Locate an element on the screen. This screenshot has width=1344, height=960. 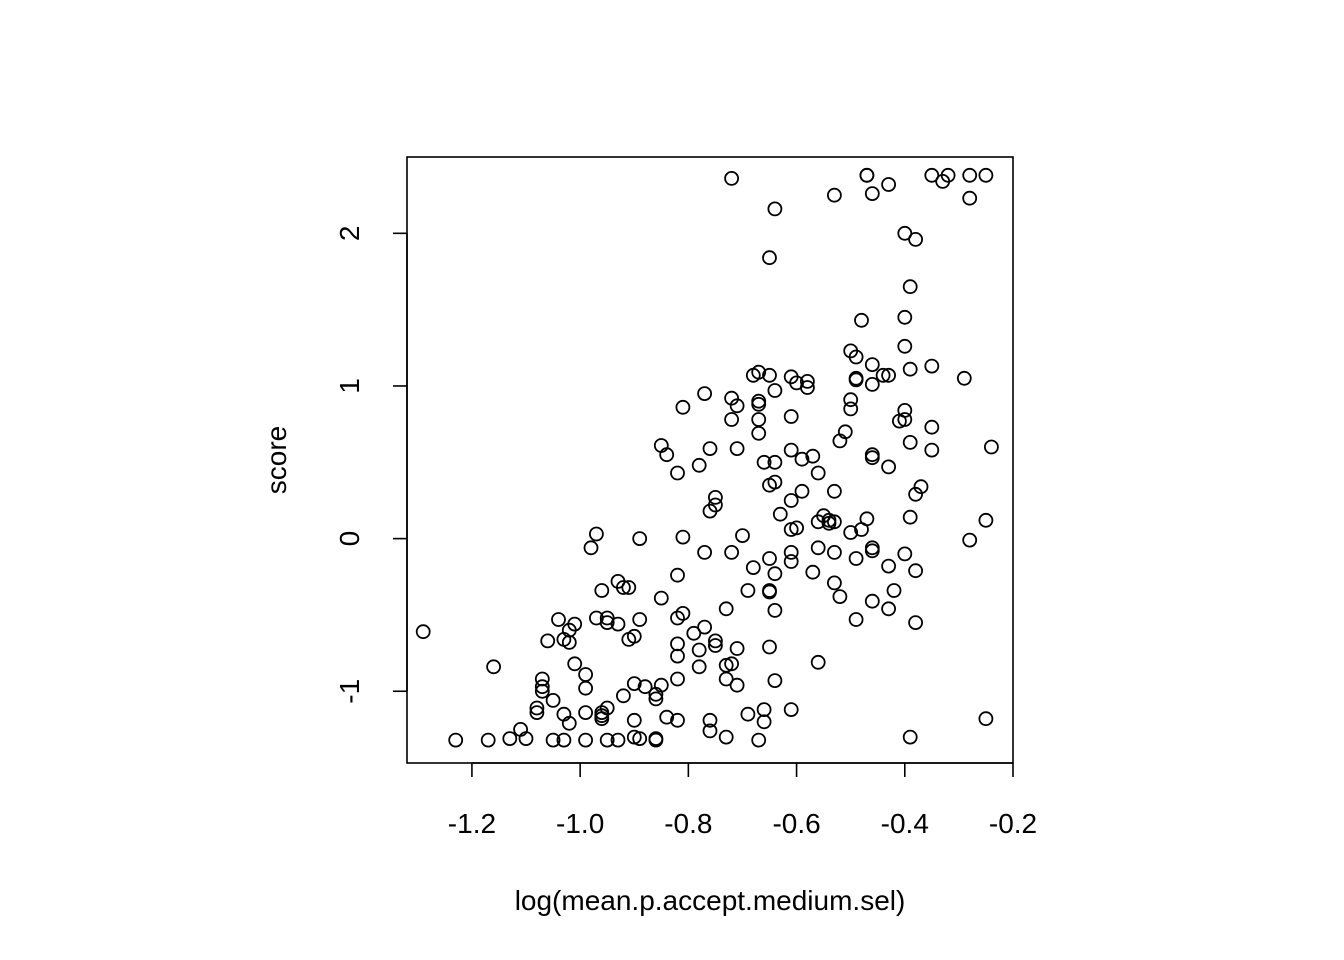
y-axis-title: score is located at coordinates (276, 460).